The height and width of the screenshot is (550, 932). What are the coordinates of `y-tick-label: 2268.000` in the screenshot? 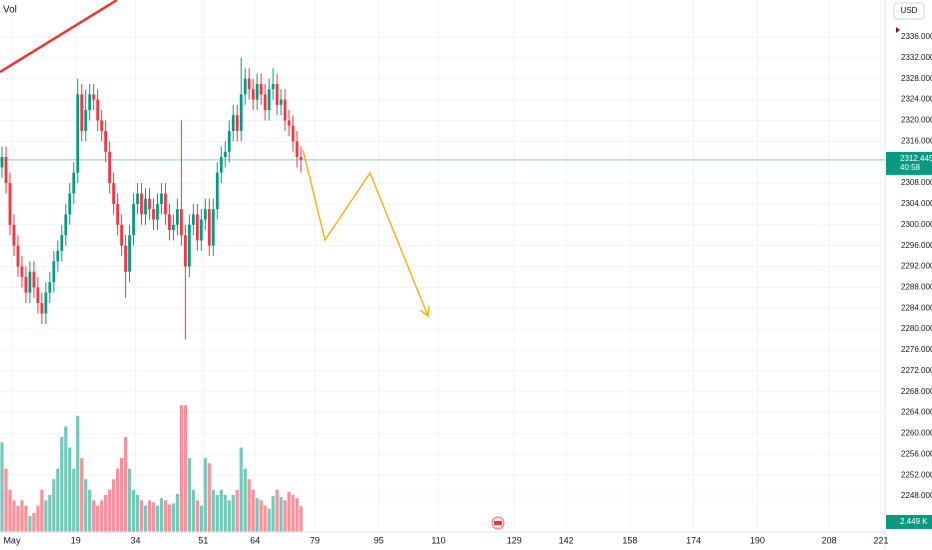 It's located at (916, 391).